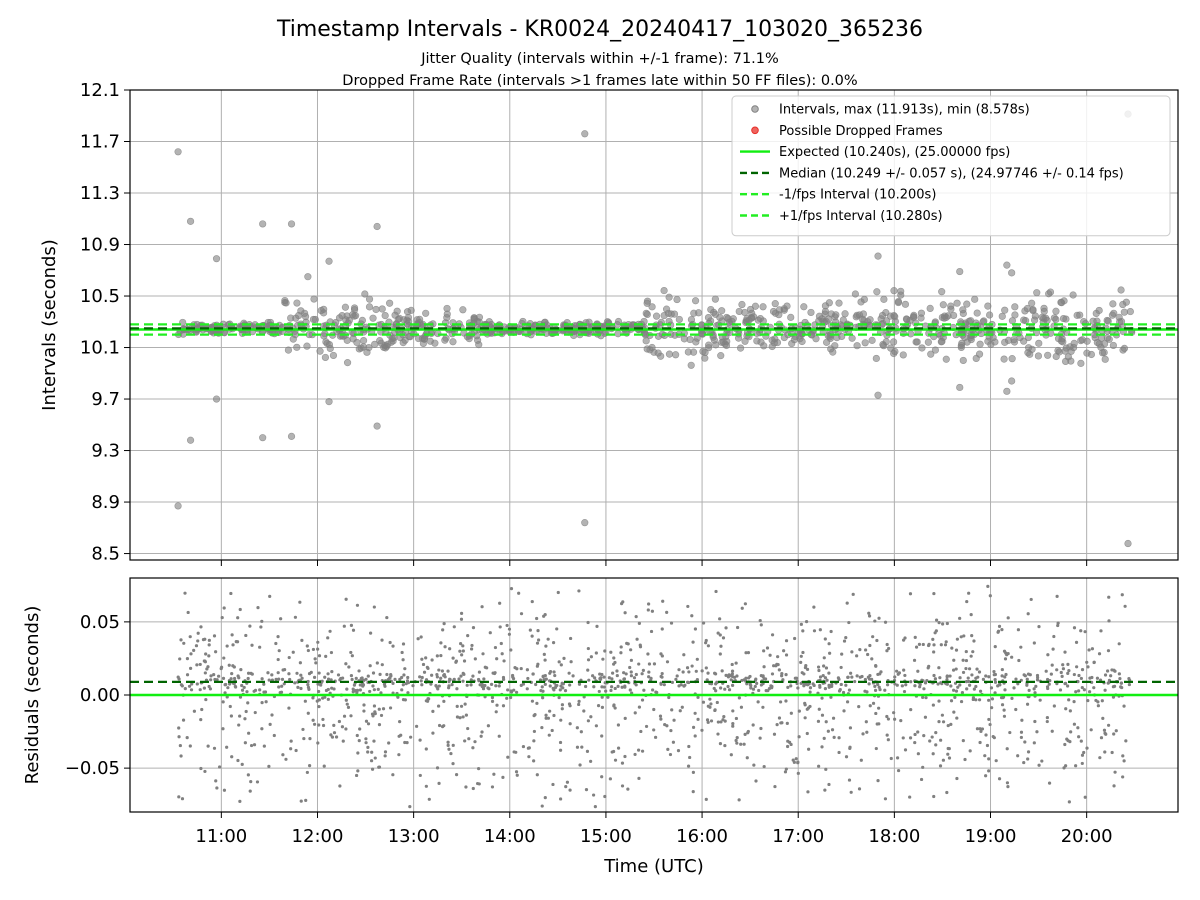 The width and height of the screenshot is (1200, 900). Describe the element at coordinates (100, 296) in the screenshot. I see `y-tick-label: 10.5` at that location.